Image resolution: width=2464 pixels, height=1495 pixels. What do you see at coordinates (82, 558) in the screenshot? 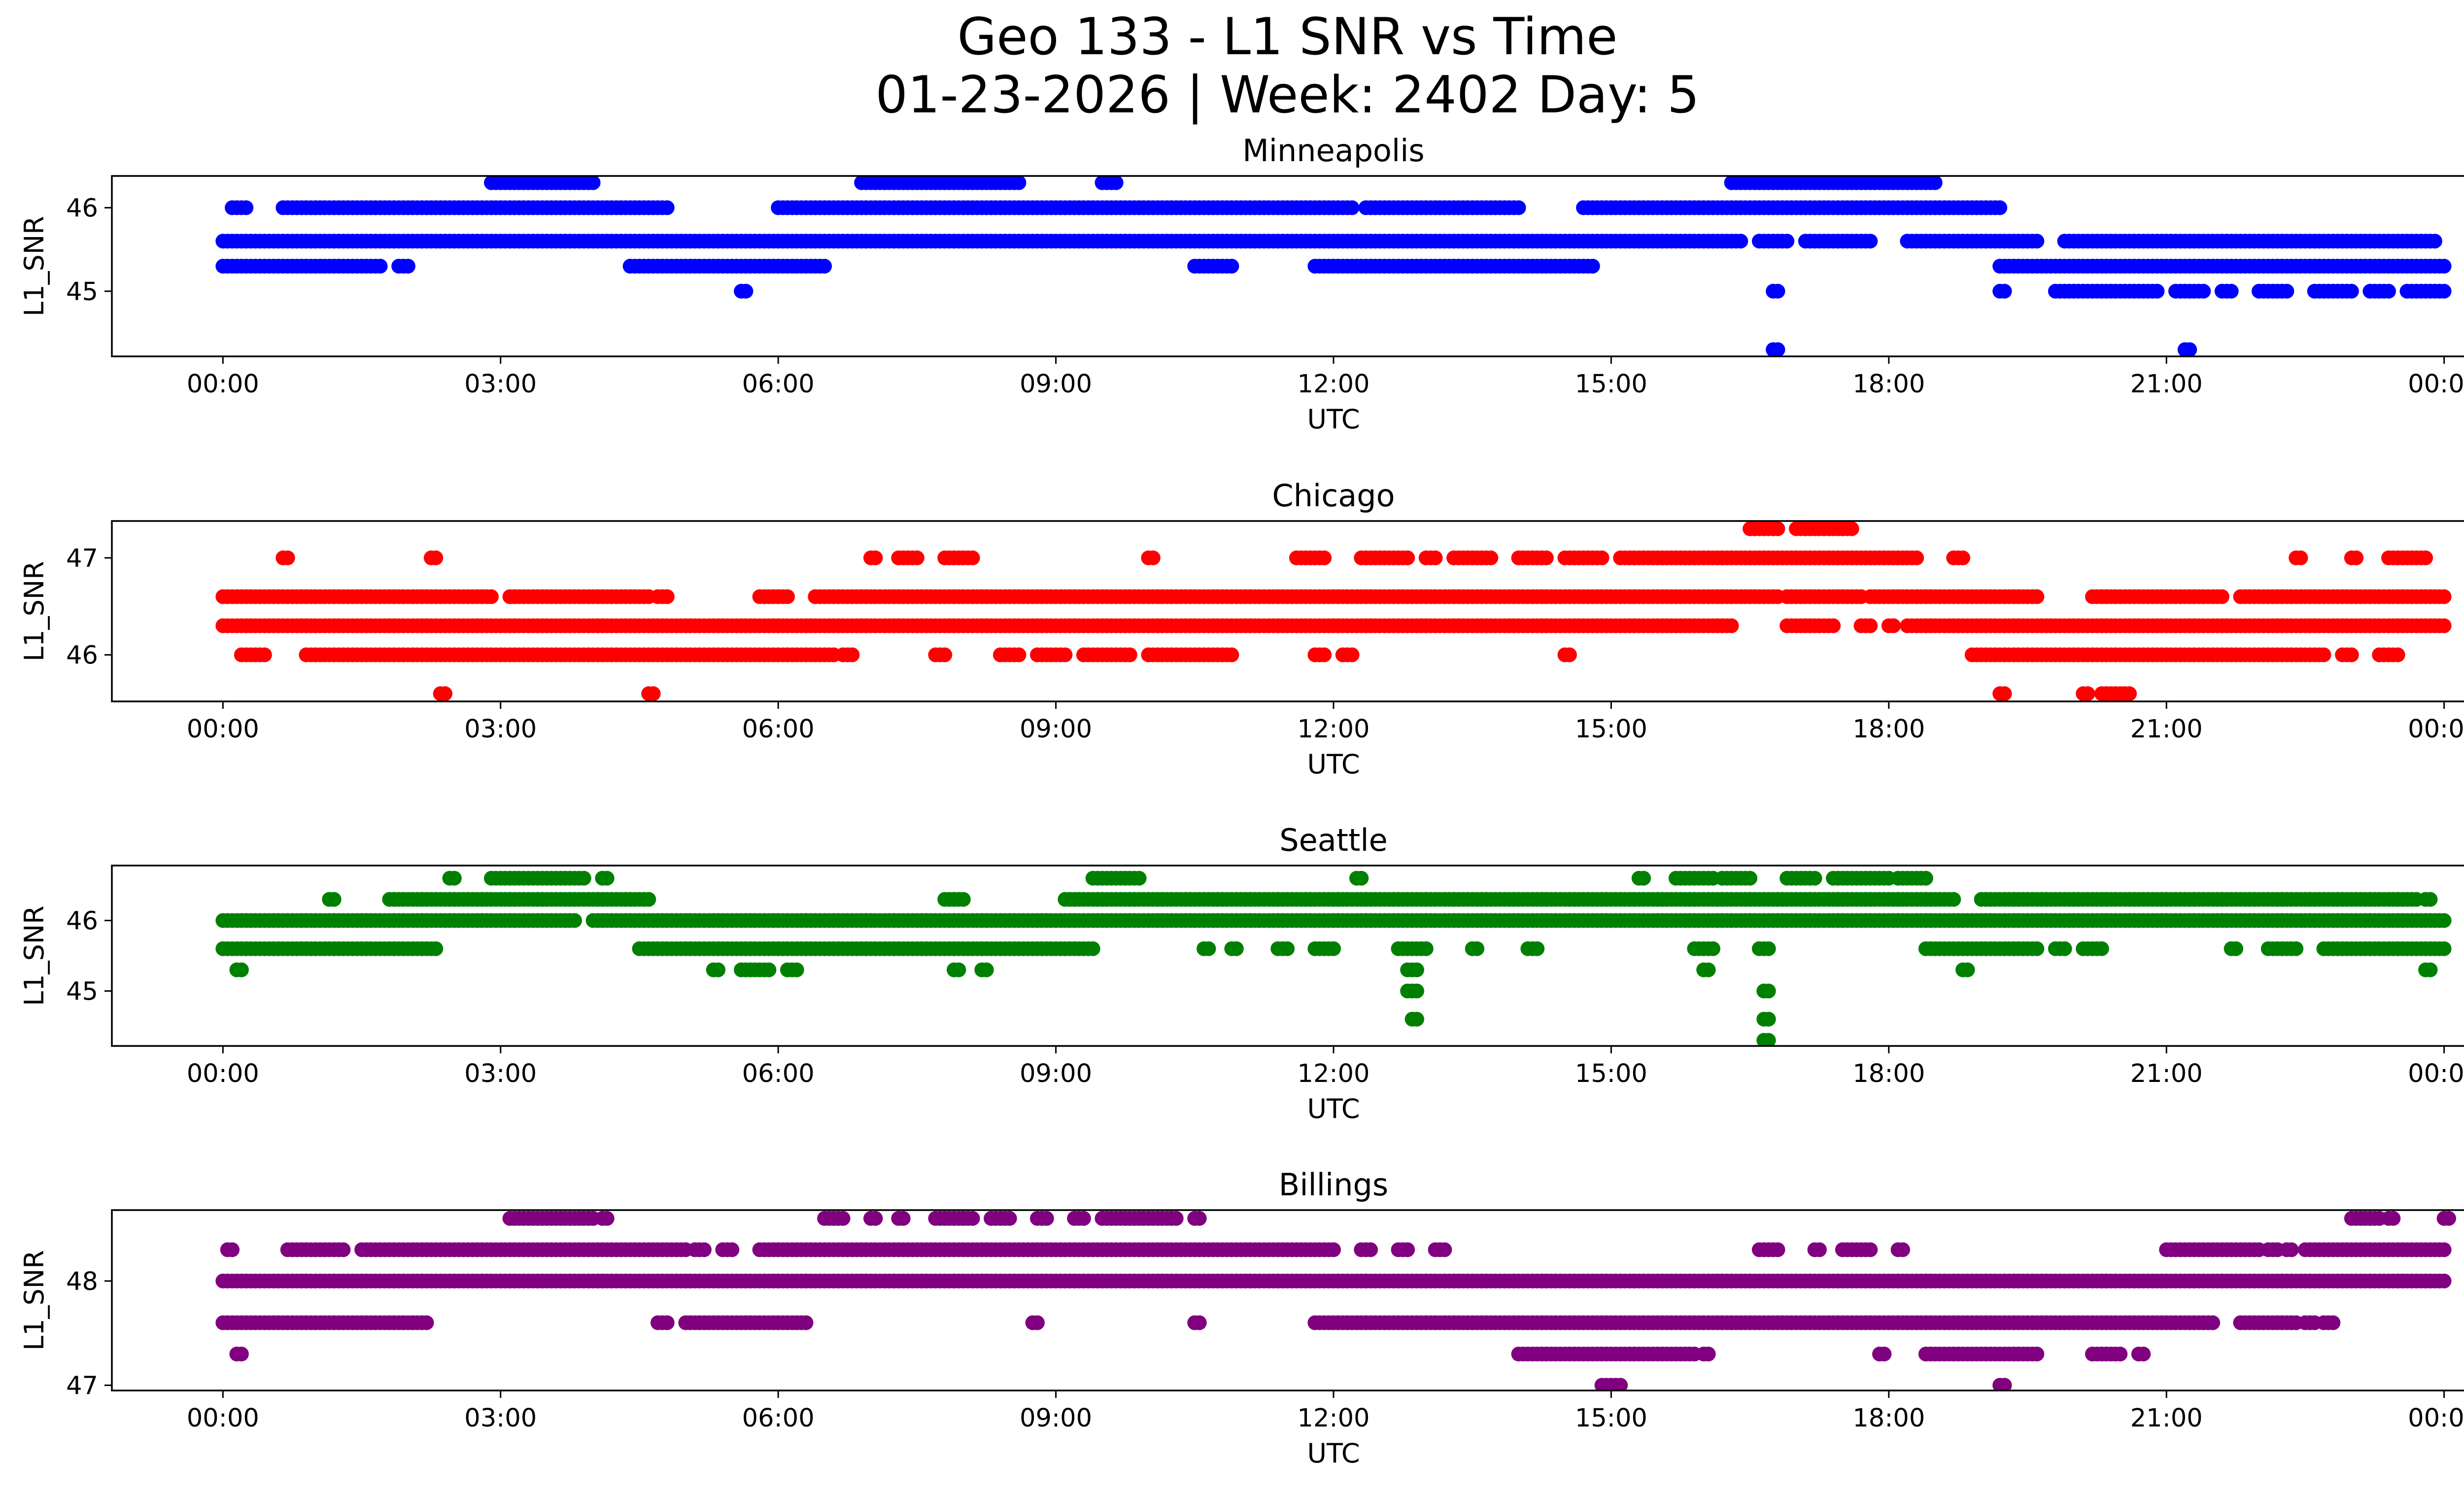
I see `y-tick-label: 47` at bounding box center [82, 558].